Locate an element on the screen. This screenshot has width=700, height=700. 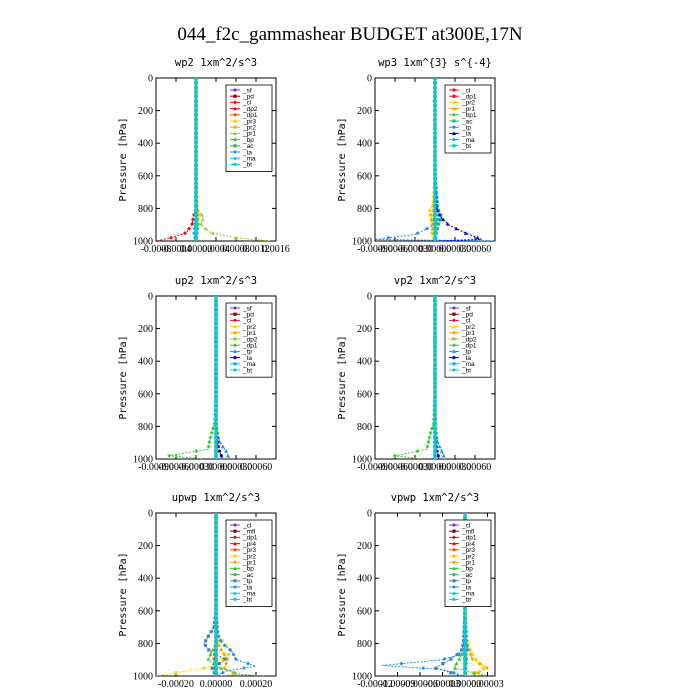
x-tick-label: -0.0004 is located at coordinates (176, 249).